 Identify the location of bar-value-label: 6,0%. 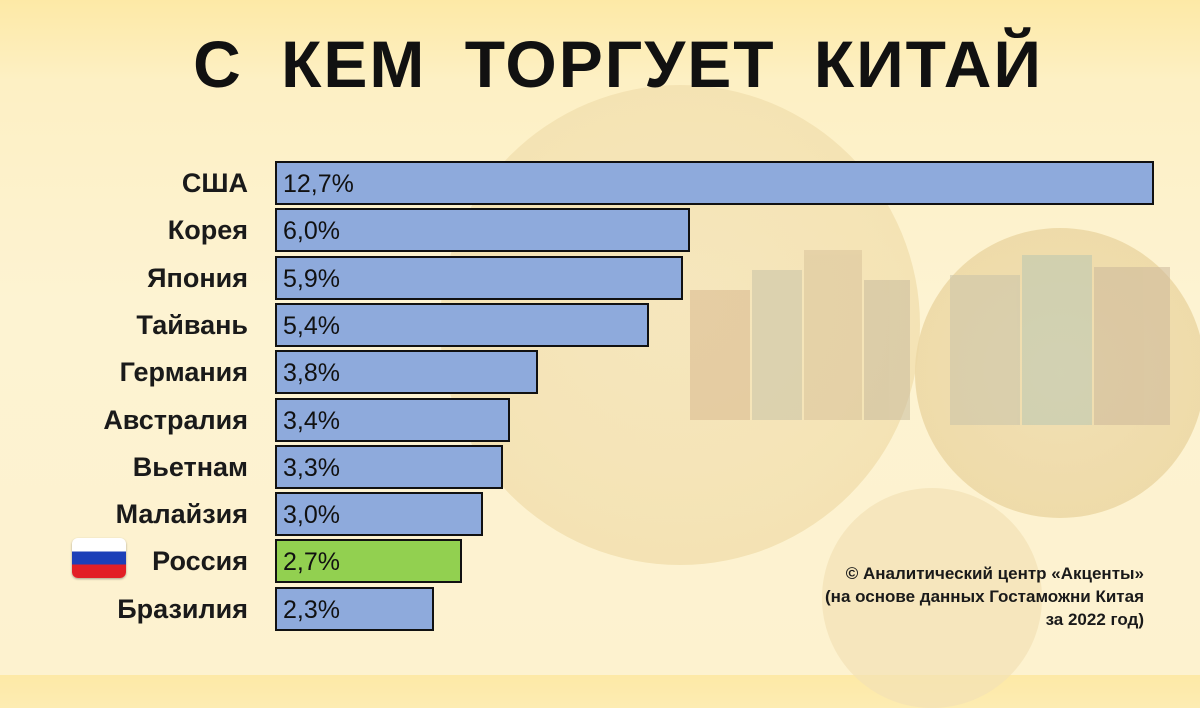
(311, 231).